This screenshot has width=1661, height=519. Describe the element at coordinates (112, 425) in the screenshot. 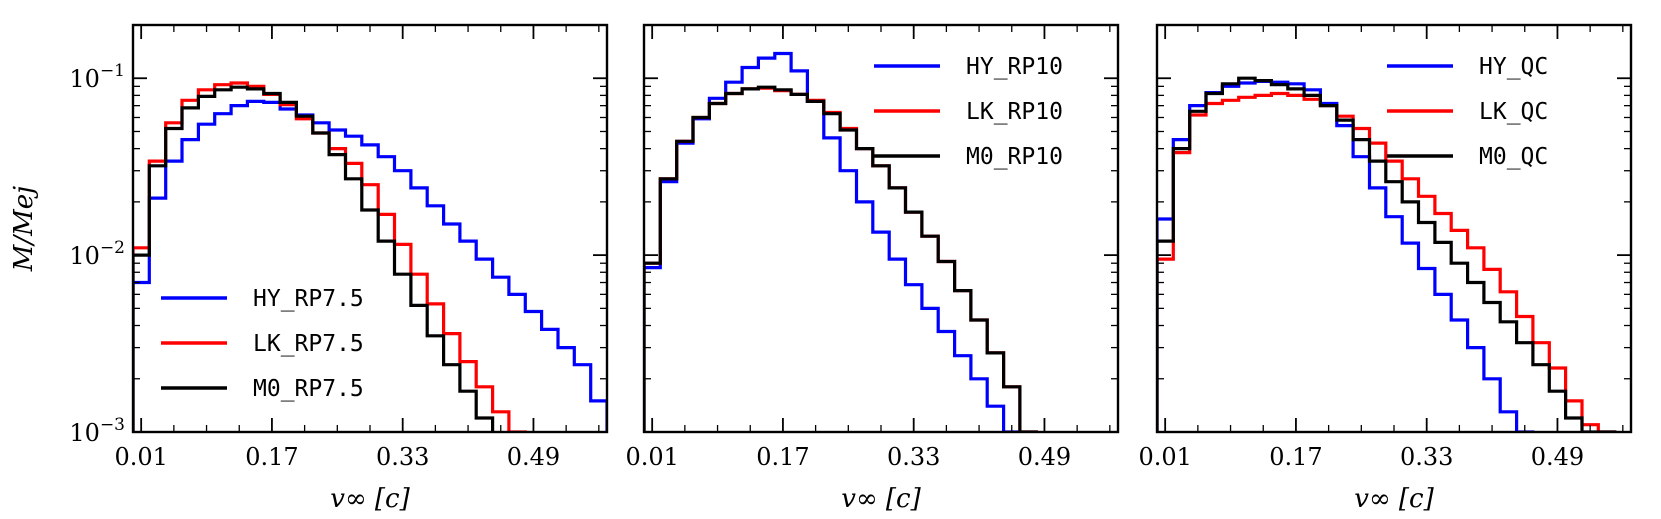

I see `y-tick-exponent: −3` at that location.